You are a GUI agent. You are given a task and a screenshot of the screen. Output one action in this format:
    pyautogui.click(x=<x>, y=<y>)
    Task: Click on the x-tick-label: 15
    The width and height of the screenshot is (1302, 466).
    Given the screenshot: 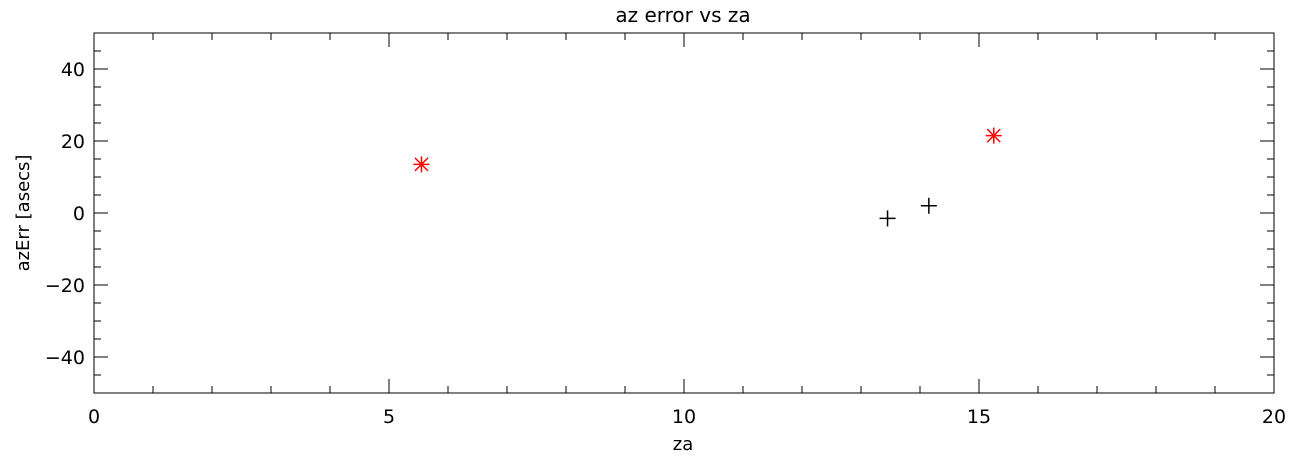 What is the action you would take?
    pyautogui.click(x=979, y=417)
    